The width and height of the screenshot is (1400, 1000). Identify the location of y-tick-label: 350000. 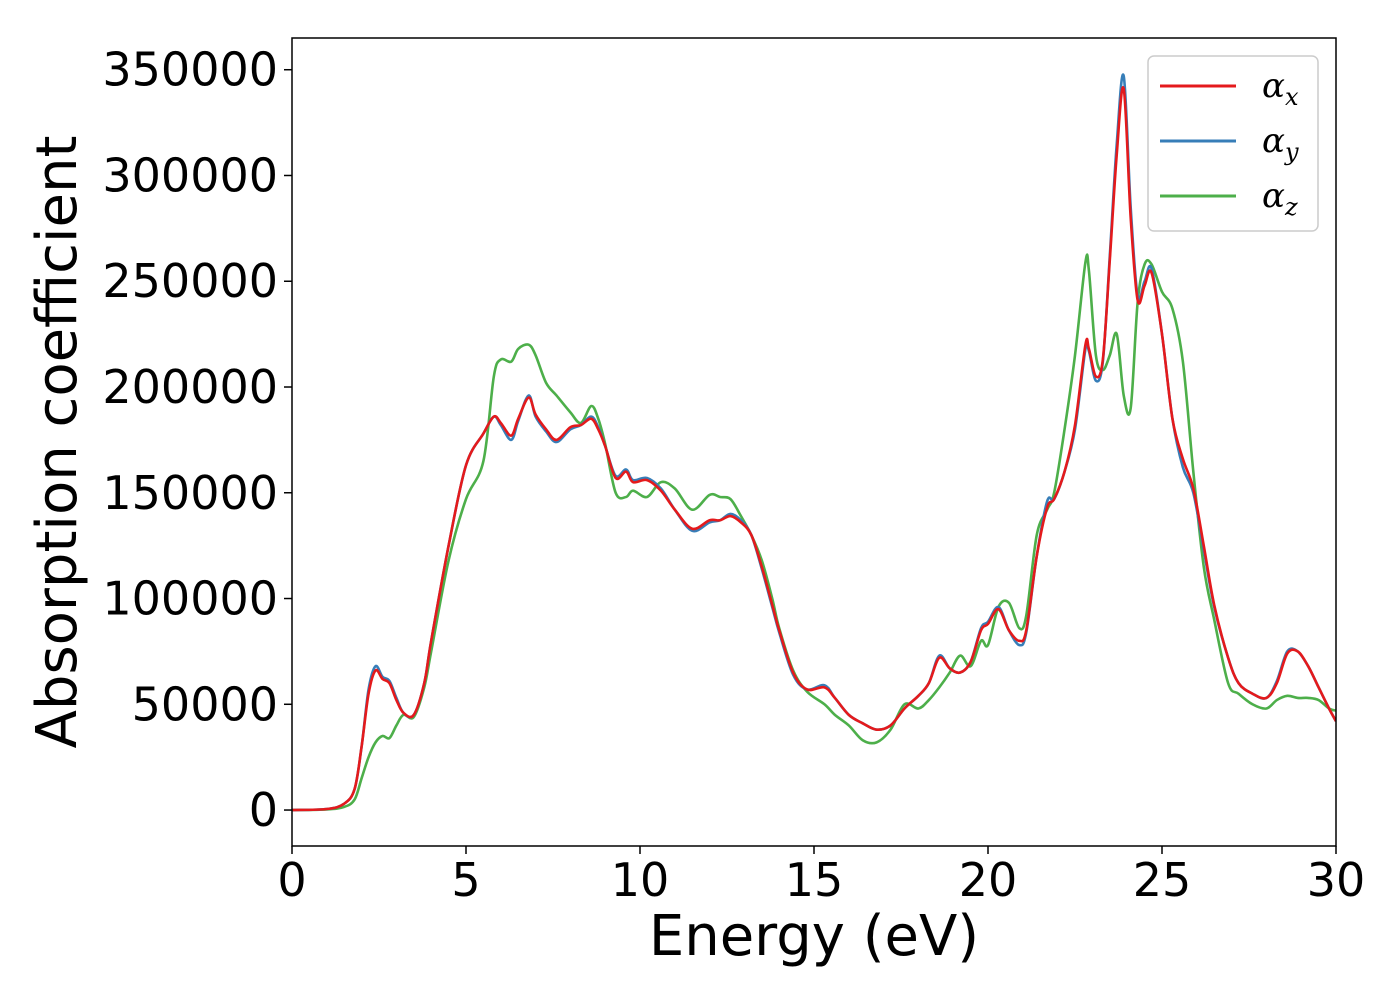
(190, 70).